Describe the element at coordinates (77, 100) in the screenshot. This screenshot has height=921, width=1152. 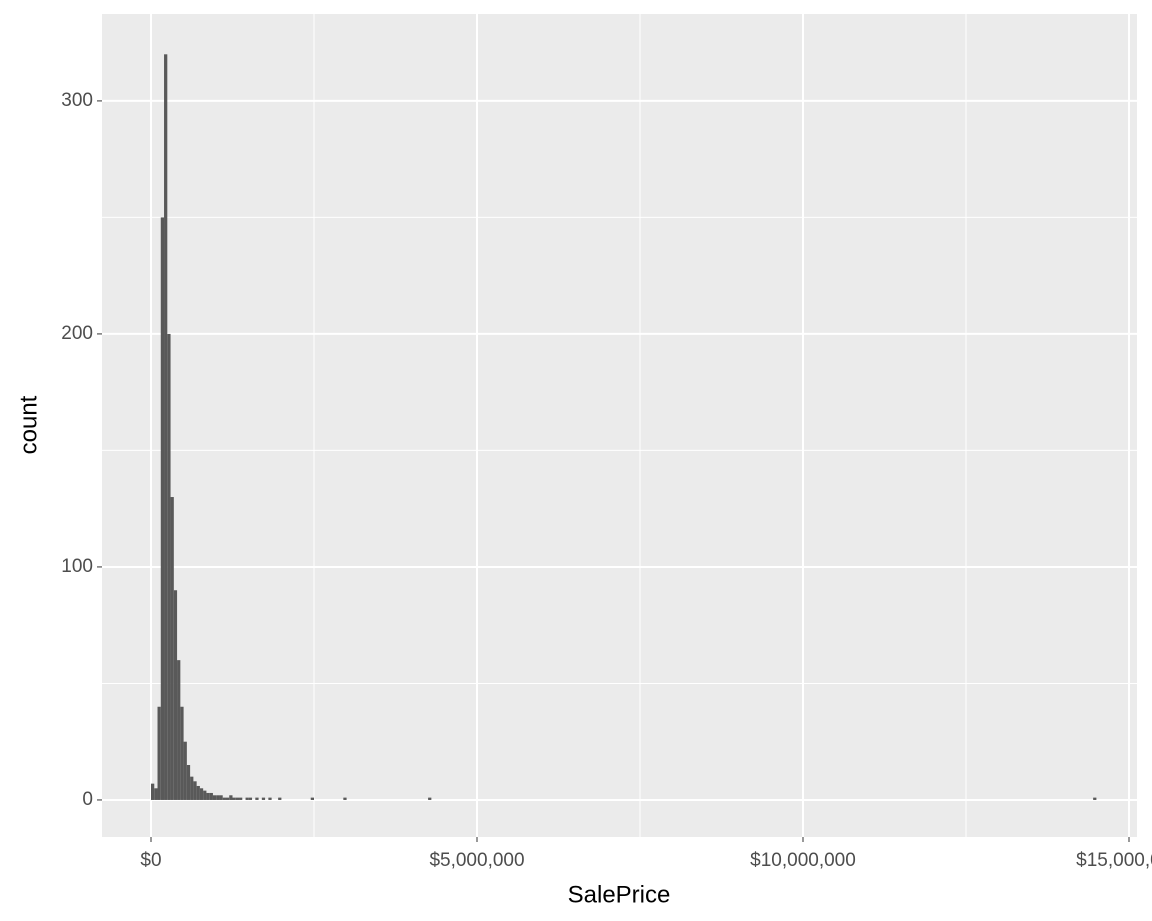
I see `y-tick-label: 300` at that location.